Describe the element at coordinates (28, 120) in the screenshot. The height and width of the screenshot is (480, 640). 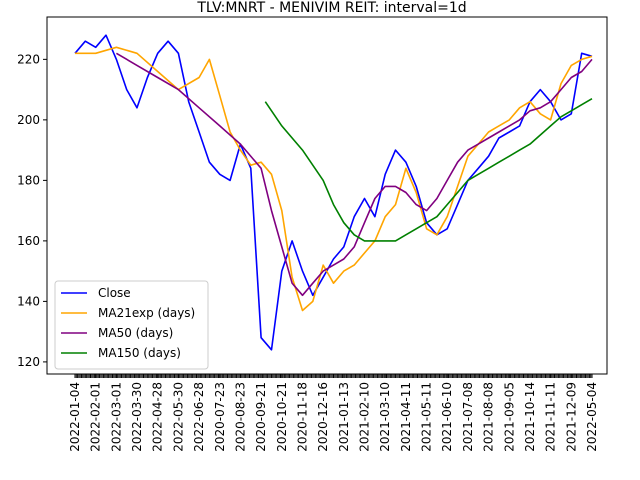
I see `y-tick-label: 200` at that location.